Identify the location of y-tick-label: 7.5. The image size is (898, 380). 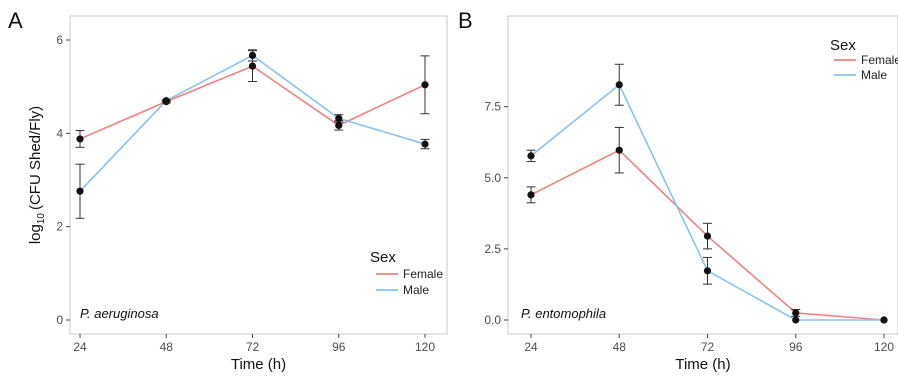
(492, 107).